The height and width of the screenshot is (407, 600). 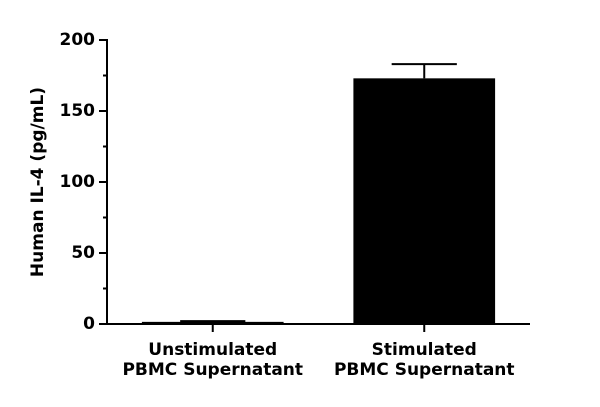 What do you see at coordinates (89, 324) in the screenshot?
I see `y-tick-label: 0` at bounding box center [89, 324].